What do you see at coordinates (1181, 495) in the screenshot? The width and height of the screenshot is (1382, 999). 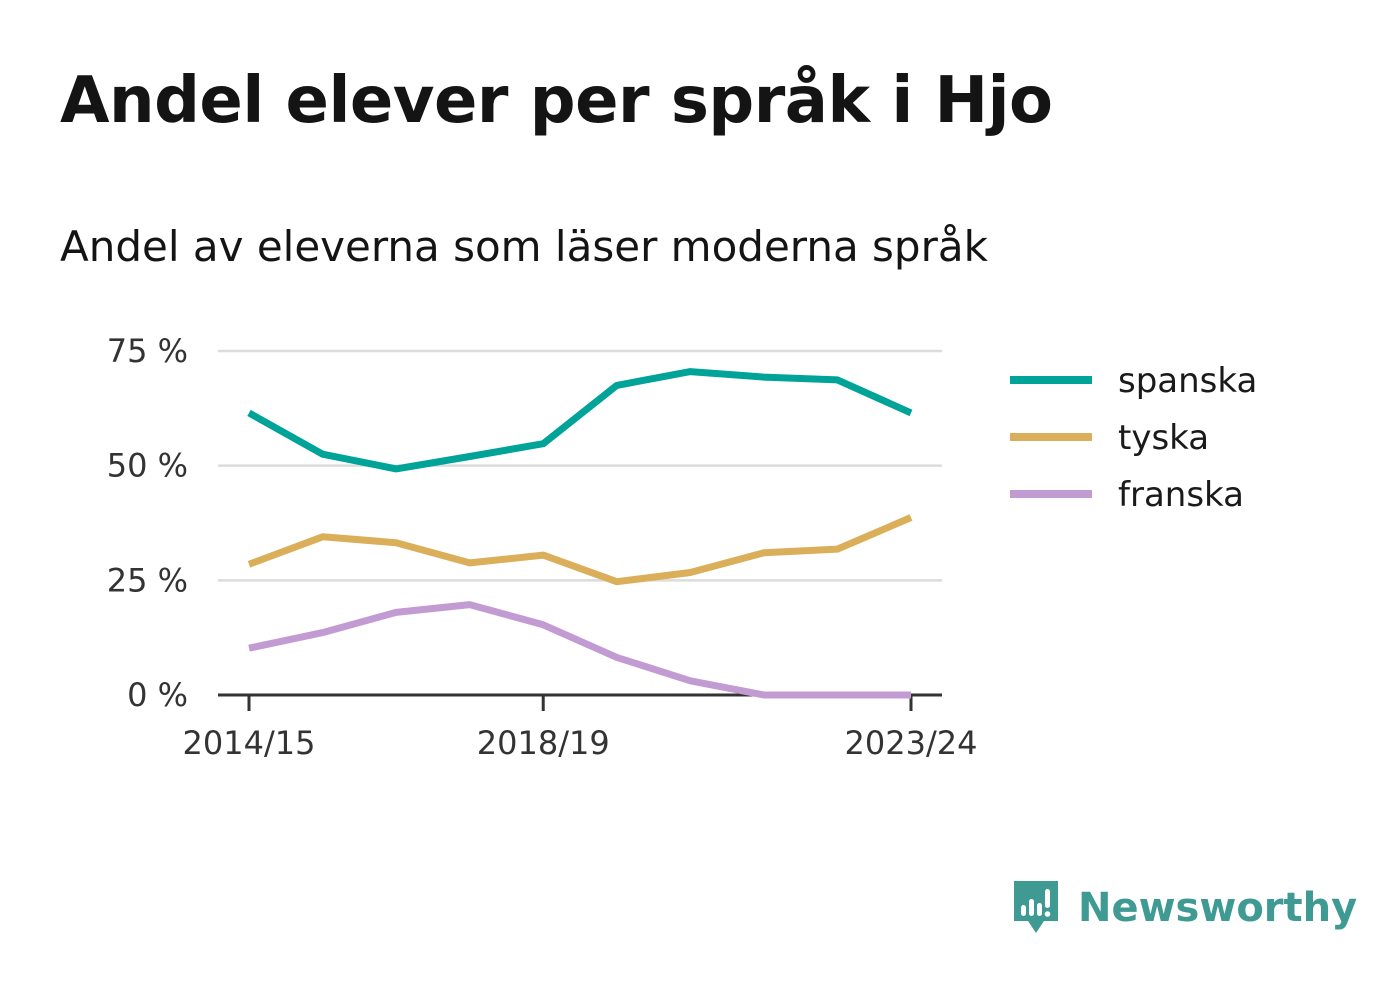 I see `legend-label-franska: franska` at bounding box center [1181, 495].